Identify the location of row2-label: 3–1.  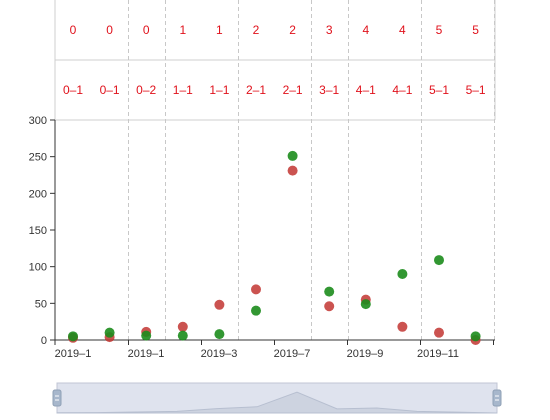
(329, 90).